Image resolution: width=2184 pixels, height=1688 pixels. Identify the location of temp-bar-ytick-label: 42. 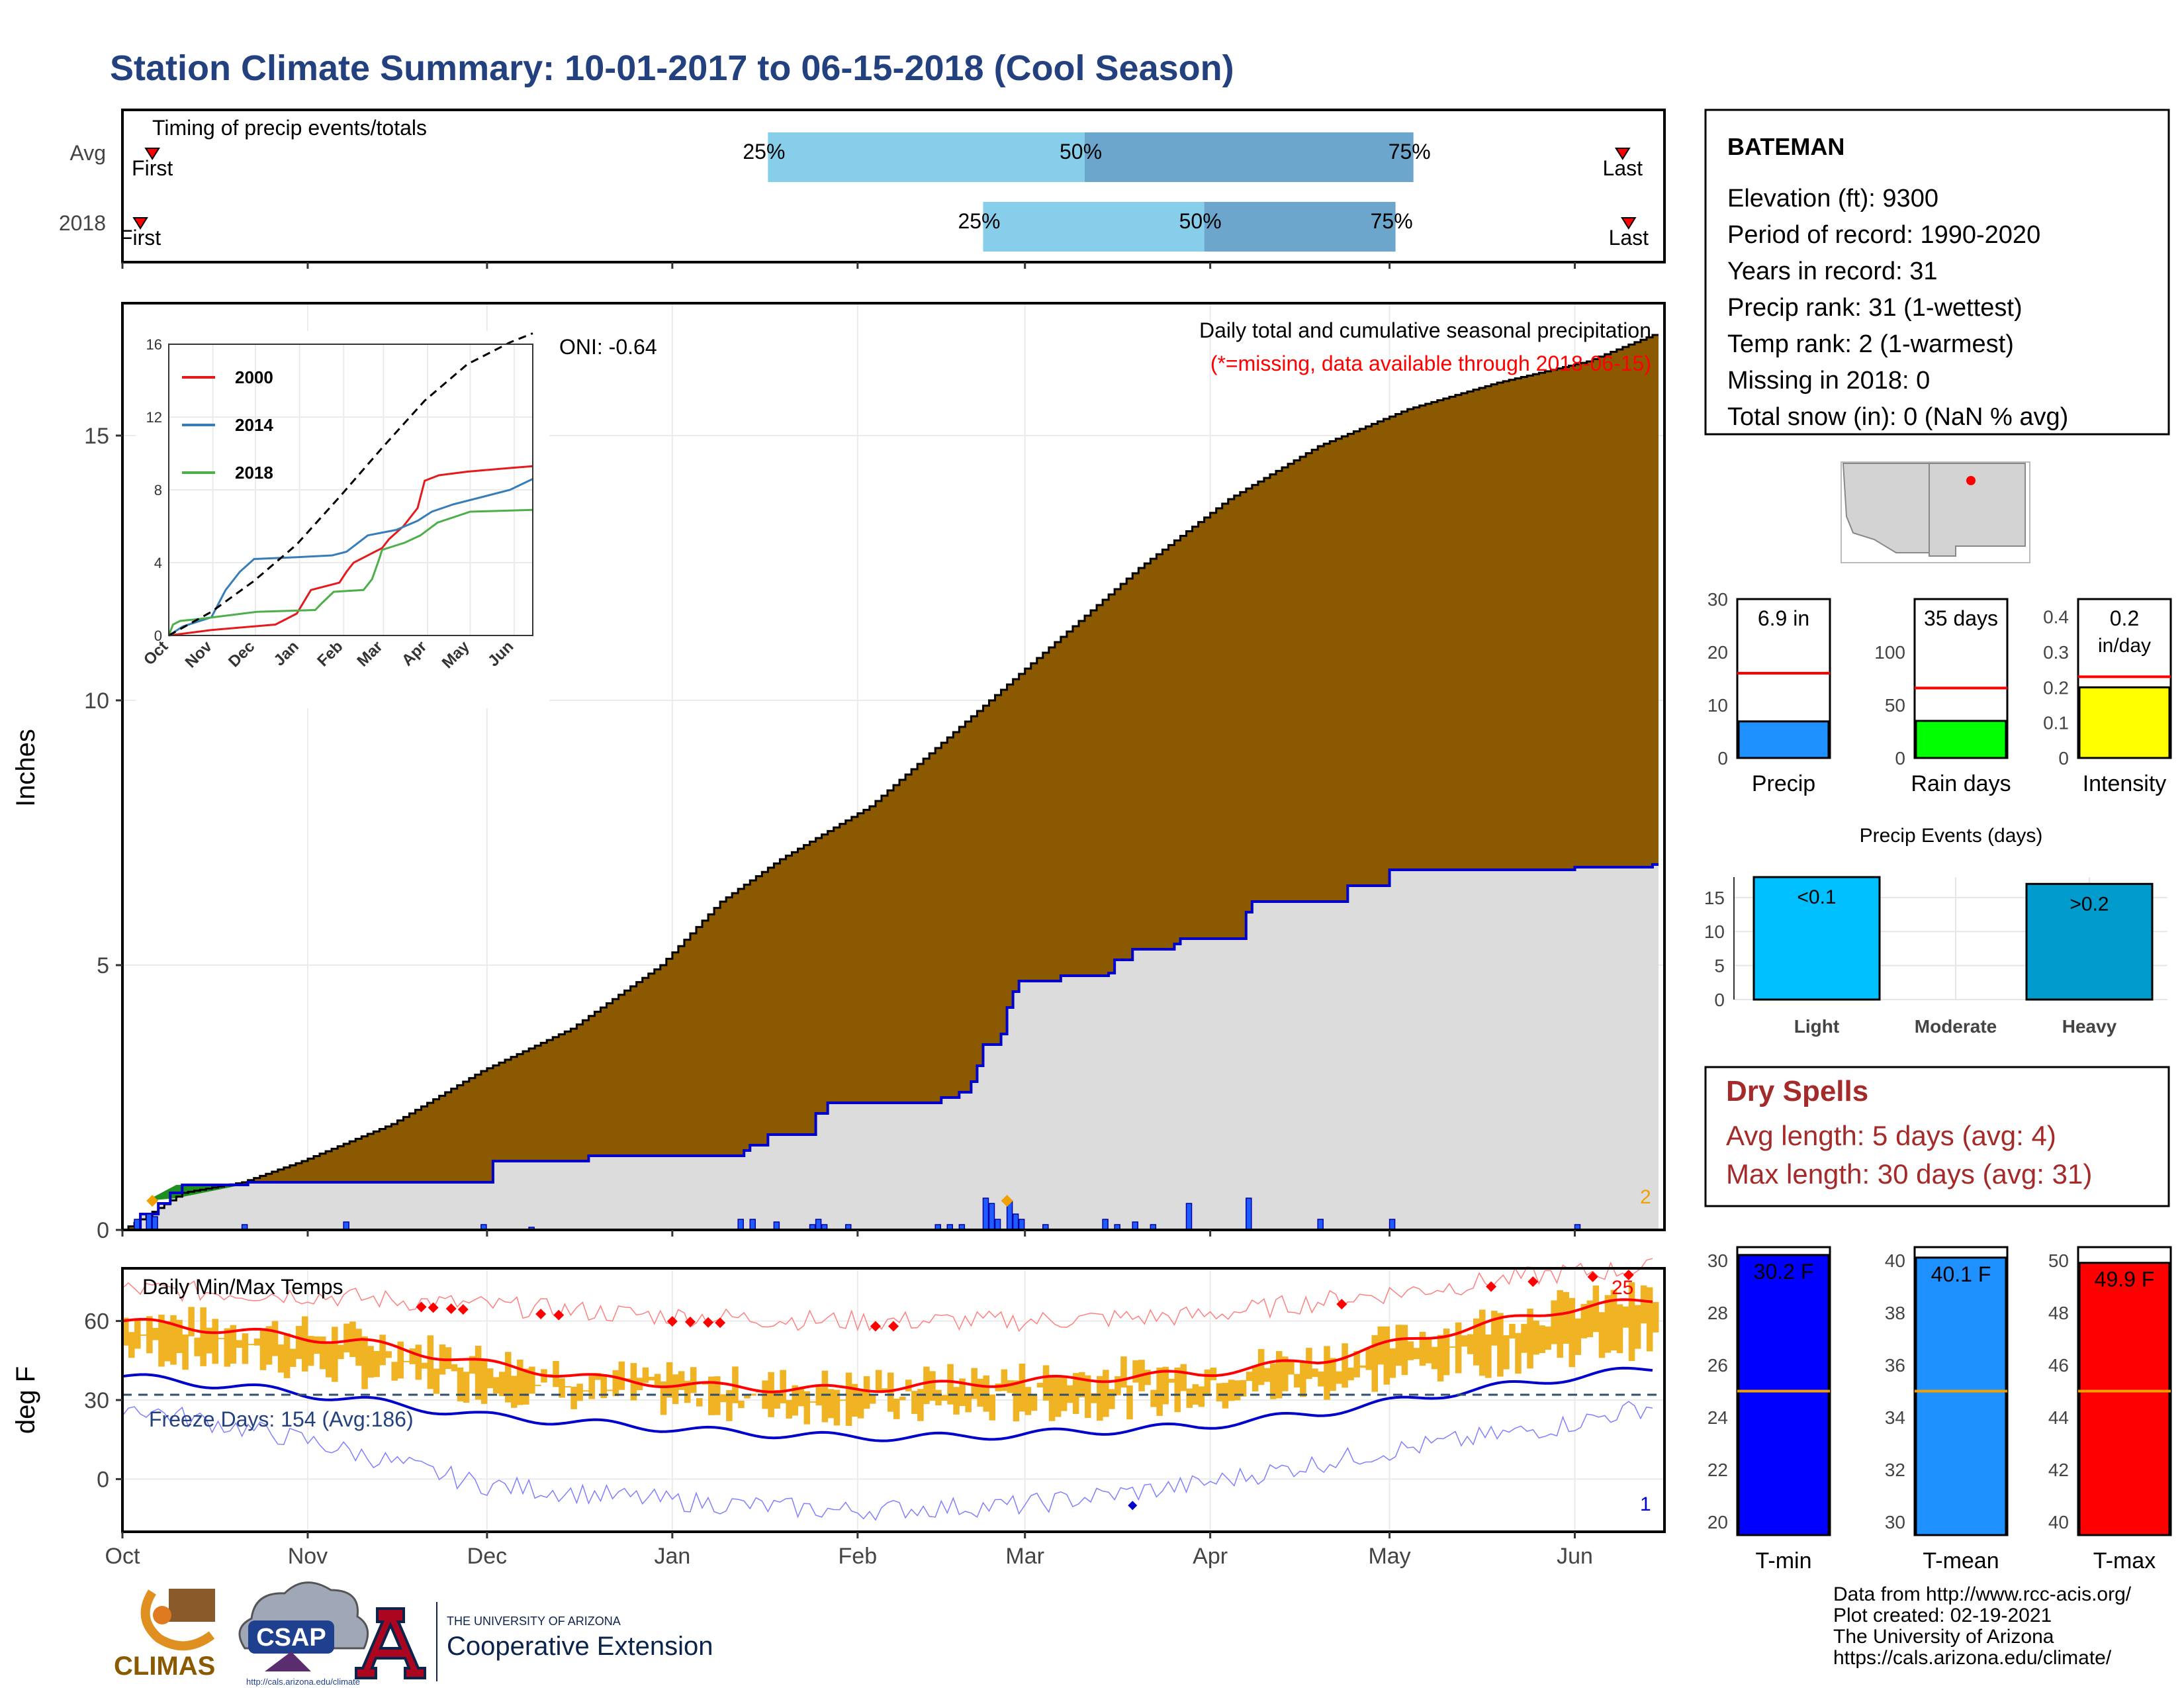
(2058, 1470).